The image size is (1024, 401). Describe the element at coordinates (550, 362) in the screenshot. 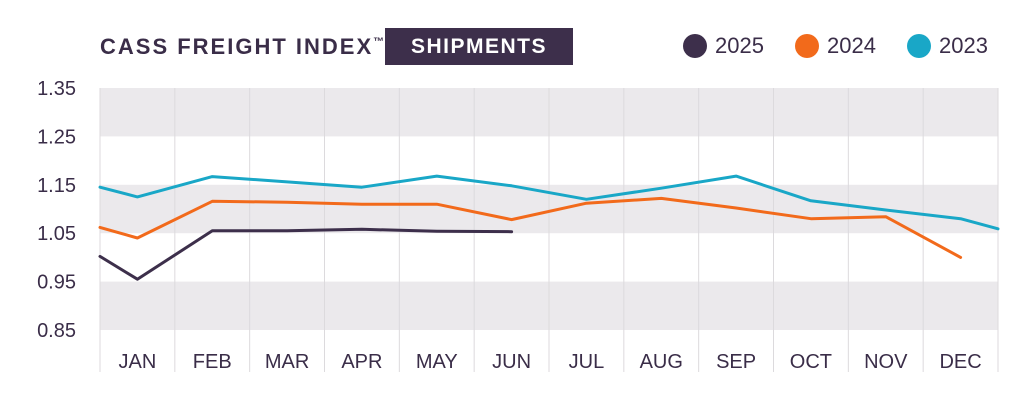

I see `x-axis-ticks: JAN FEB MAR APR MAY JUN JUL AUG SEP OCT NOV DEC` at that location.